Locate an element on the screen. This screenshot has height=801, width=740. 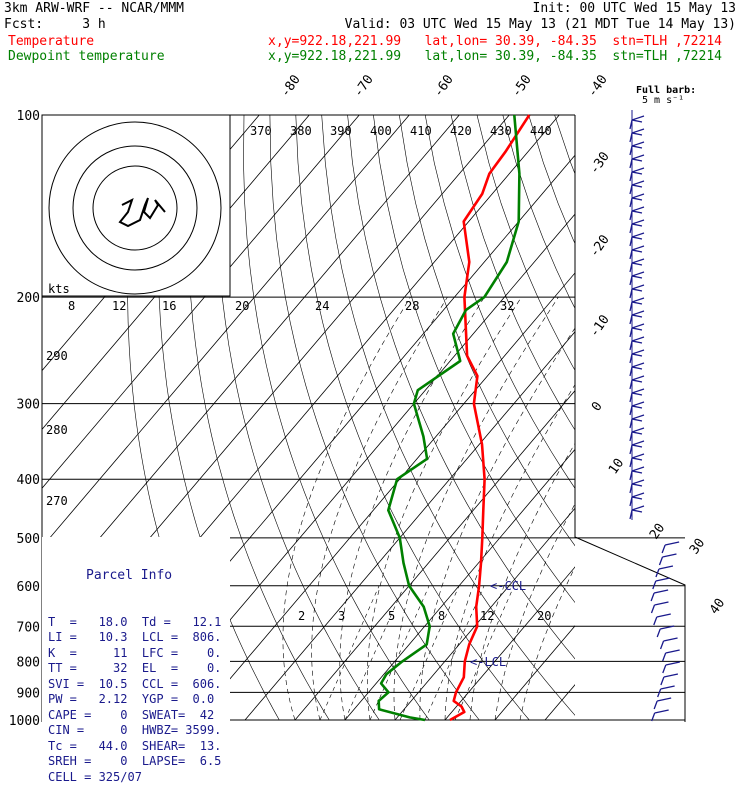
parcel-info-title: Parcel Info is located at coordinates (136, 576).